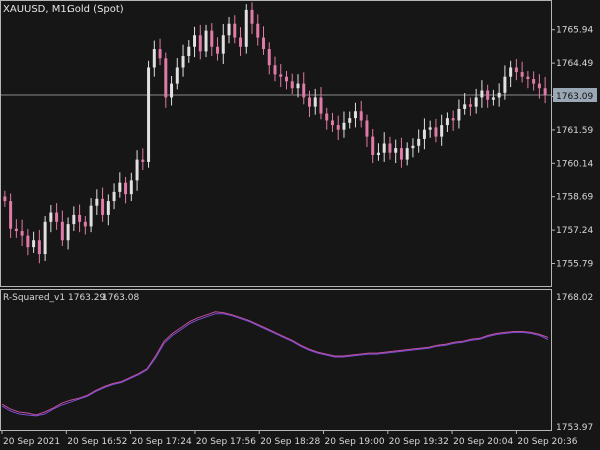 The width and height of the screenshot is (600, 450). What do you see at coordinates (483, 442) in the screenshot?
I see `time-axis-label: 20 Sep 20:04` at bounding box center [483, 442].